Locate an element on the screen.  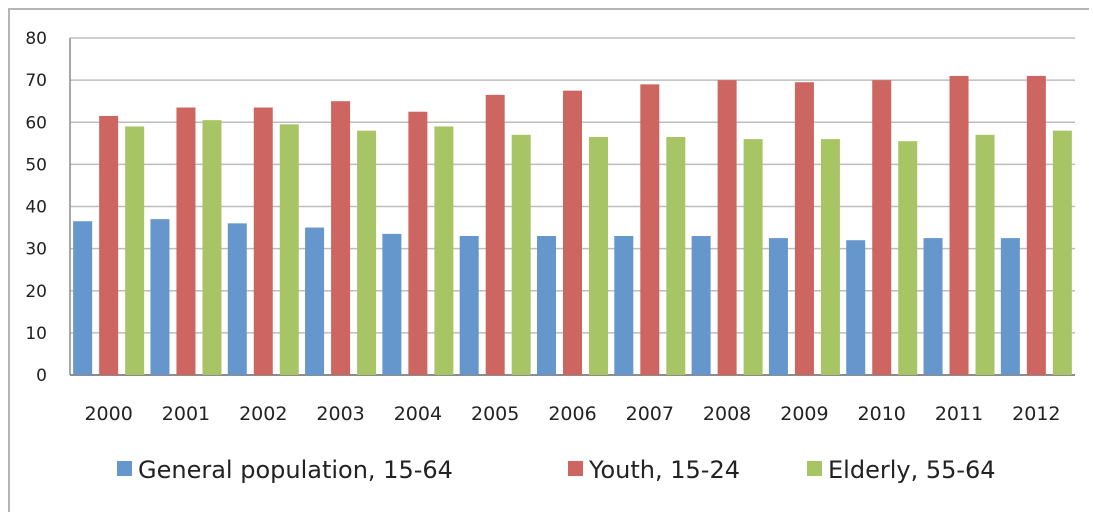
y-tick-label: 80 is located at coordinates (36, 39).